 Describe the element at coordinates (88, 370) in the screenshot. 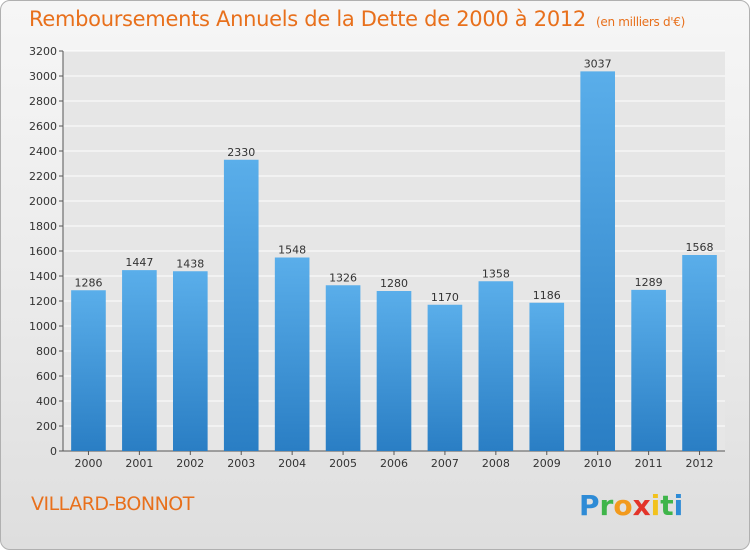

I see `bar-2000` at that location.